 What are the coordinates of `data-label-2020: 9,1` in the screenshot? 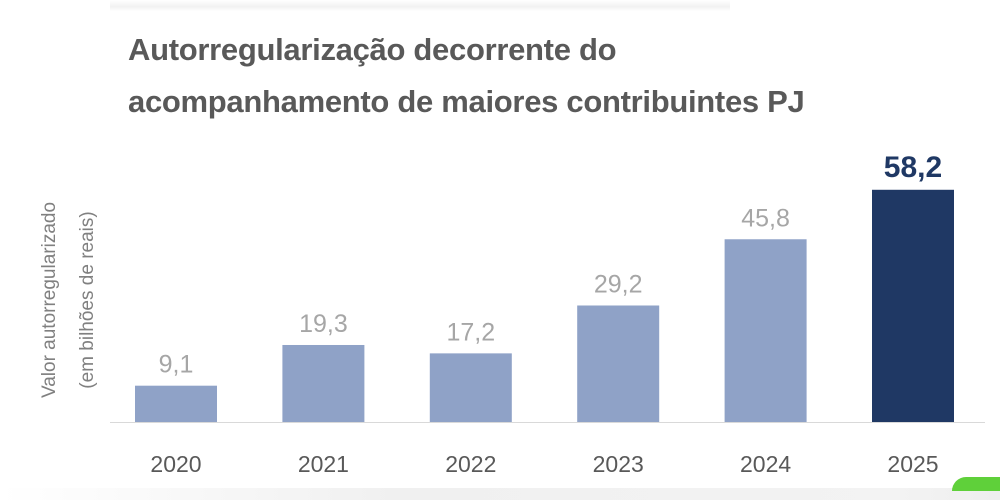 It's located at (176, 365).